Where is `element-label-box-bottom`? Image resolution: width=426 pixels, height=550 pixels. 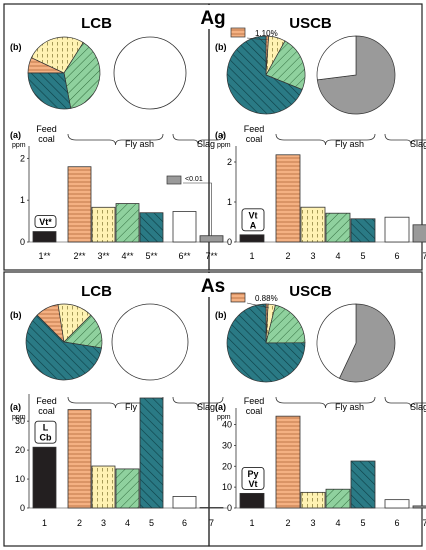
element-label-box-bottom is located at coordinates (214, 285).